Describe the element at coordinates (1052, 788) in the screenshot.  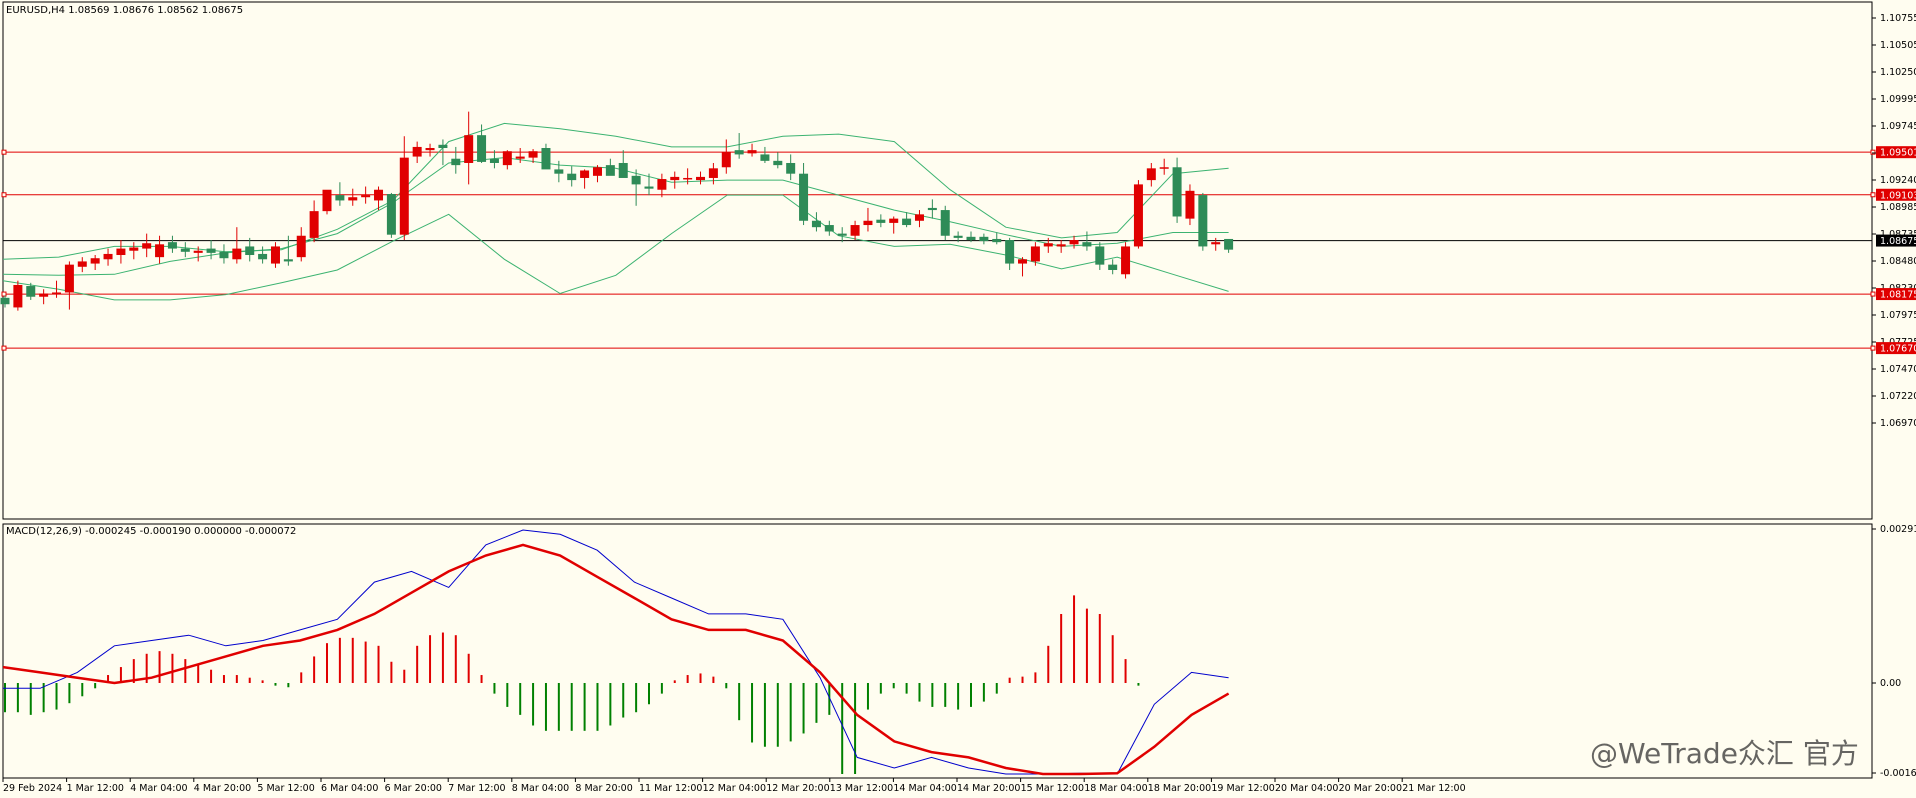
I see `time-tick-label: 15 Mar 12:00` at that location.